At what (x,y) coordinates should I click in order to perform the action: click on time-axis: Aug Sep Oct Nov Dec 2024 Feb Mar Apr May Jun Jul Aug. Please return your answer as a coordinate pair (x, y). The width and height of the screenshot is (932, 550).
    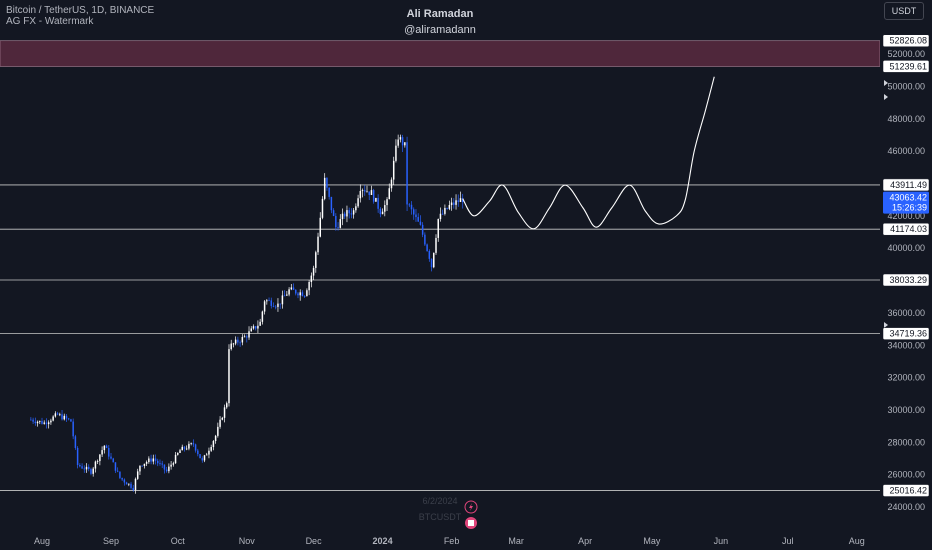
    Looking at the image, I should click on (449, 541).